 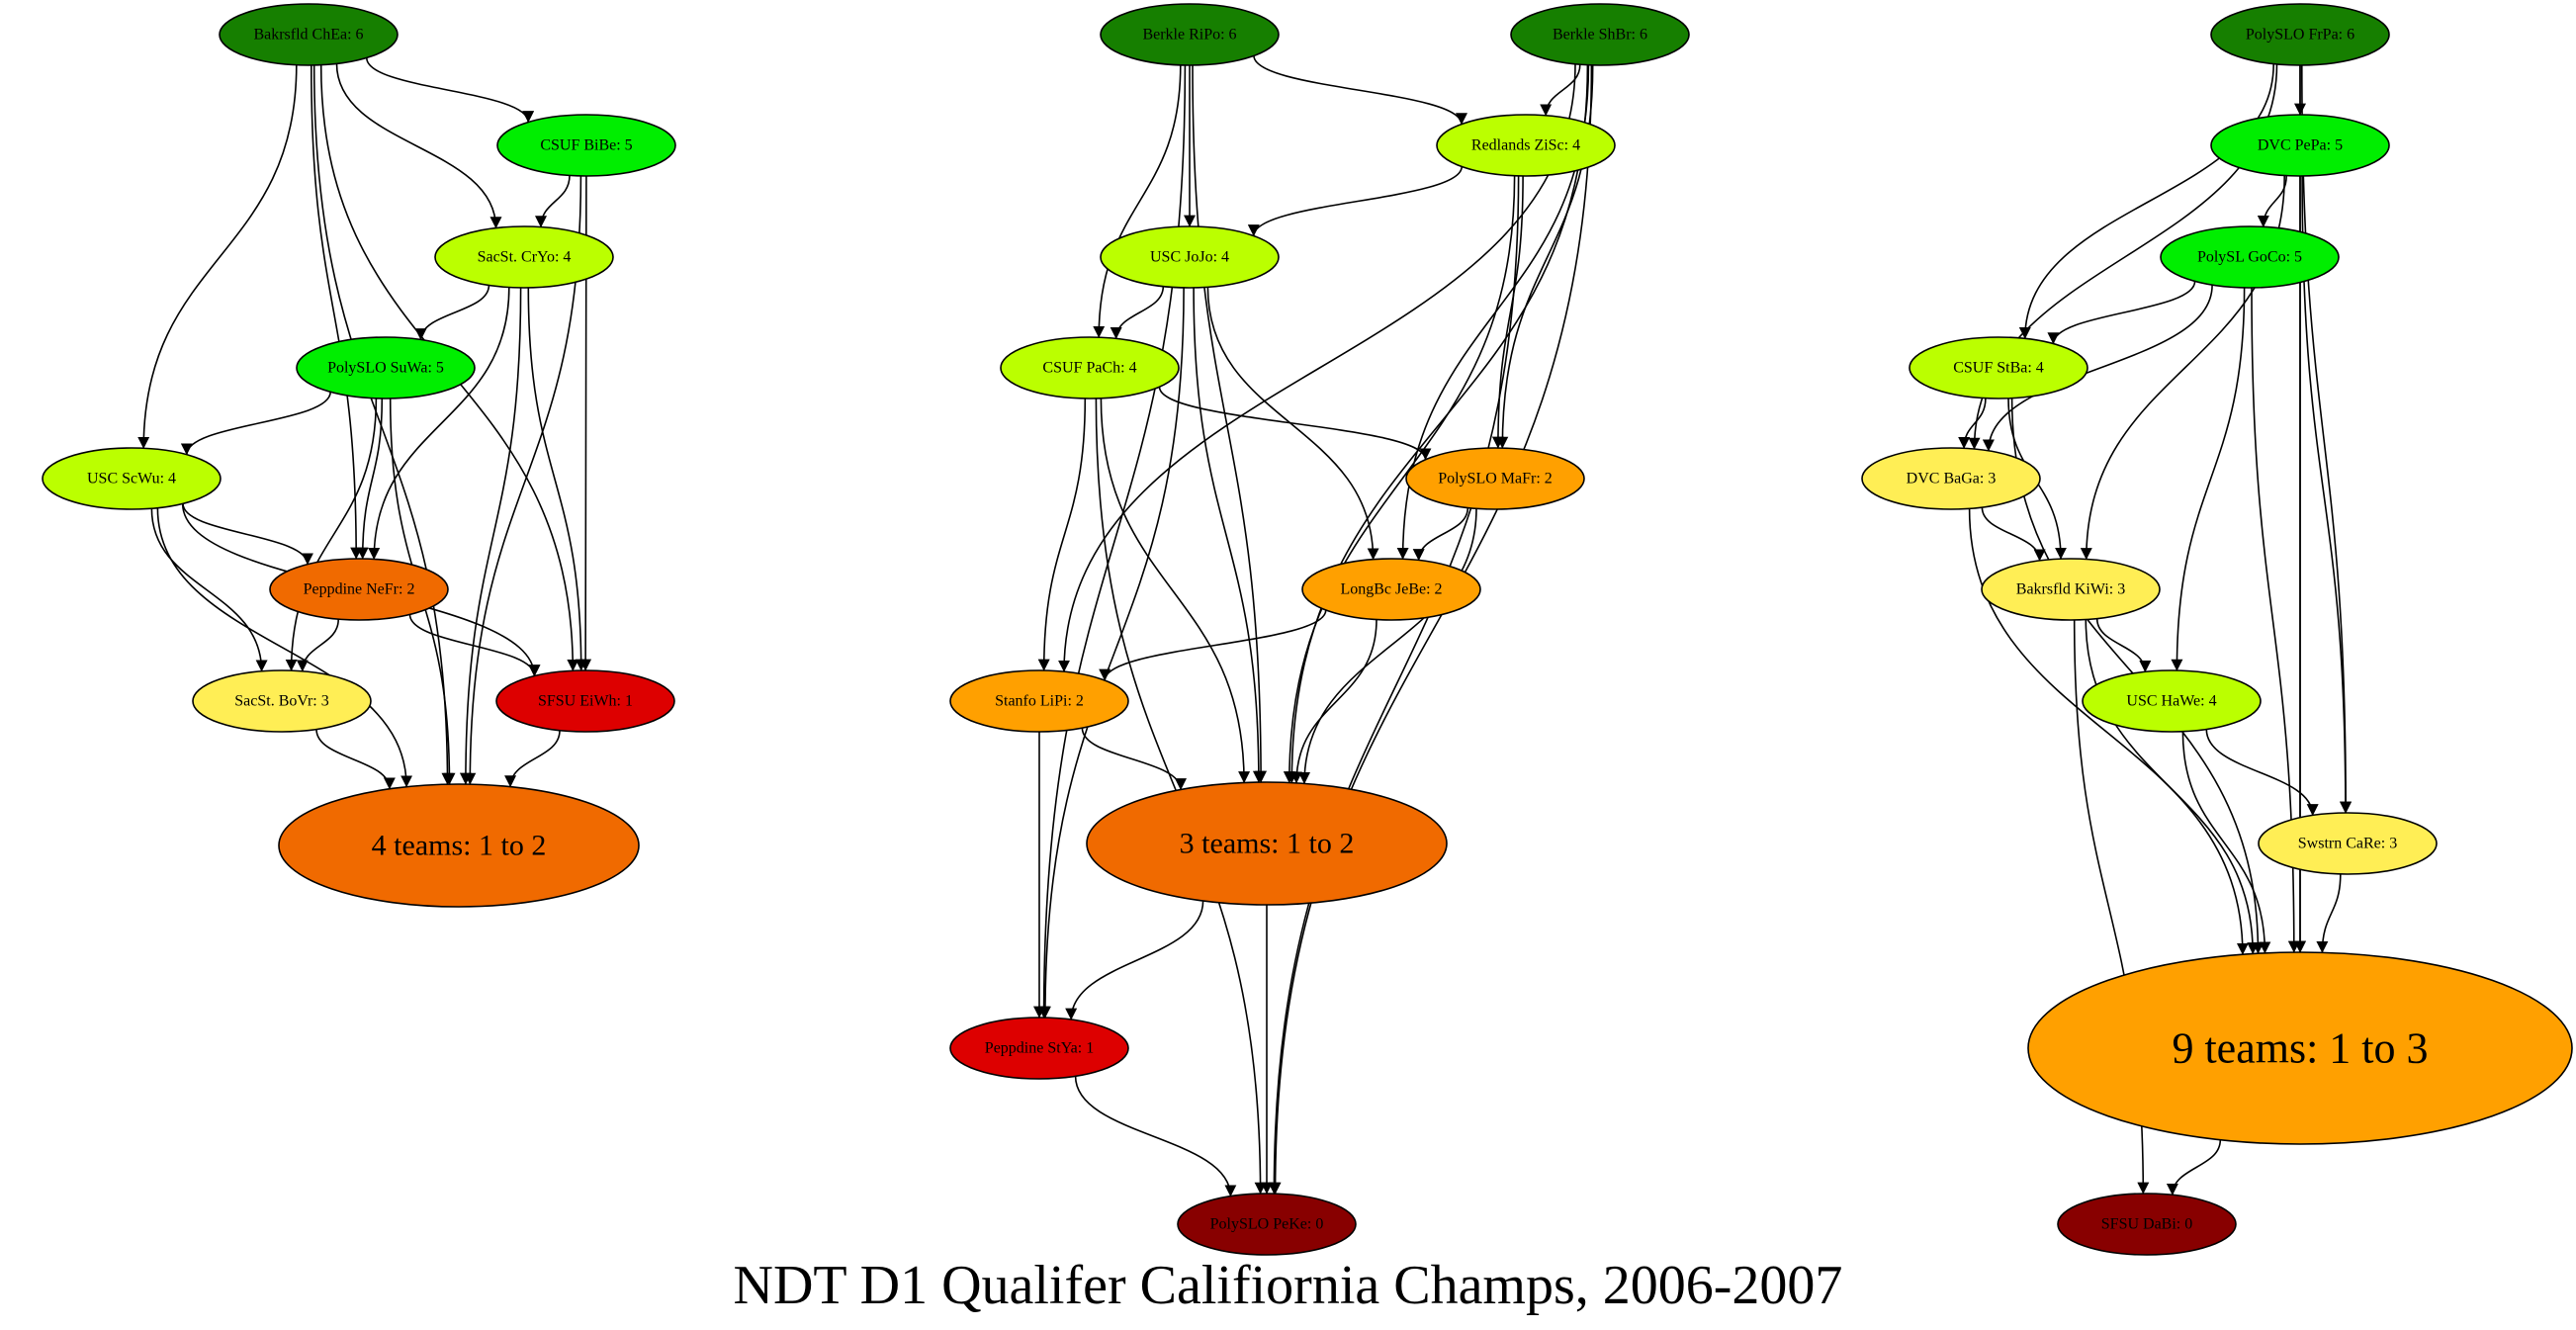 I want to click on edge-polyslo_suwa-to-sacst_bovr, so click(x=331, y=534).